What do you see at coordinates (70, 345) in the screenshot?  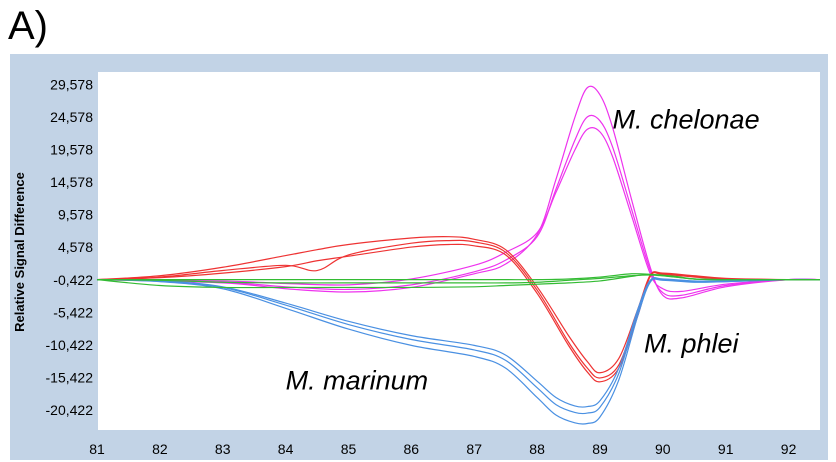 I see `y-tick-label: -10,422` at bounding box center [70, 345].